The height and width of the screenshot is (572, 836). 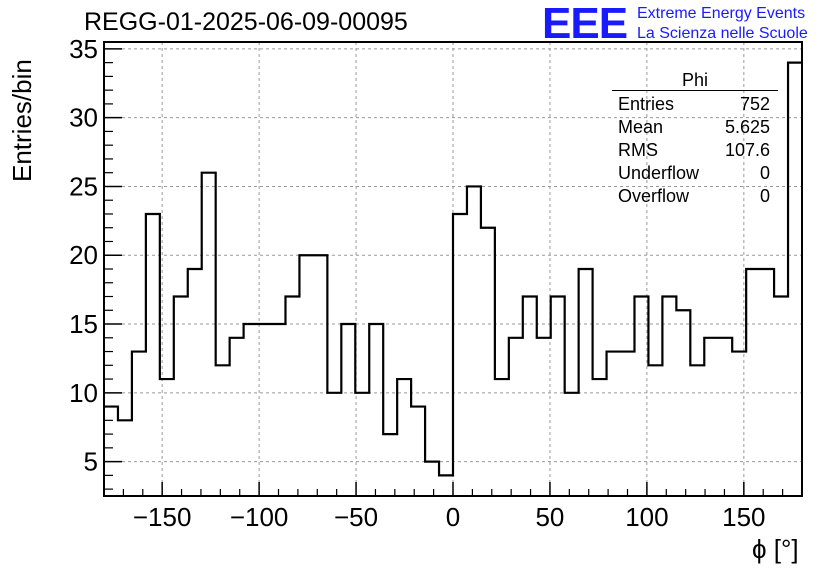 I want to click on x-tick-label: 50, so click(x=549, y=517).